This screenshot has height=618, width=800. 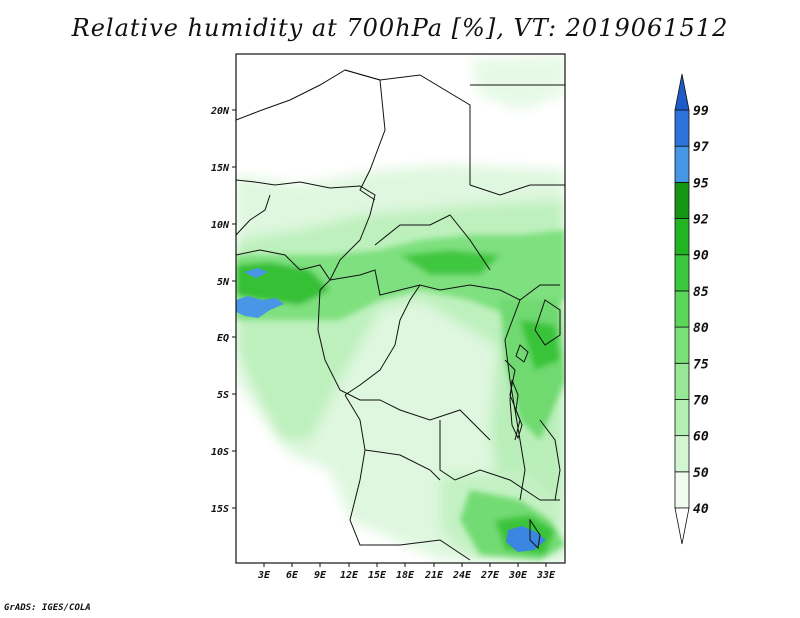 I want to click on colorbar-label: 99, so click(x=701, y=111).